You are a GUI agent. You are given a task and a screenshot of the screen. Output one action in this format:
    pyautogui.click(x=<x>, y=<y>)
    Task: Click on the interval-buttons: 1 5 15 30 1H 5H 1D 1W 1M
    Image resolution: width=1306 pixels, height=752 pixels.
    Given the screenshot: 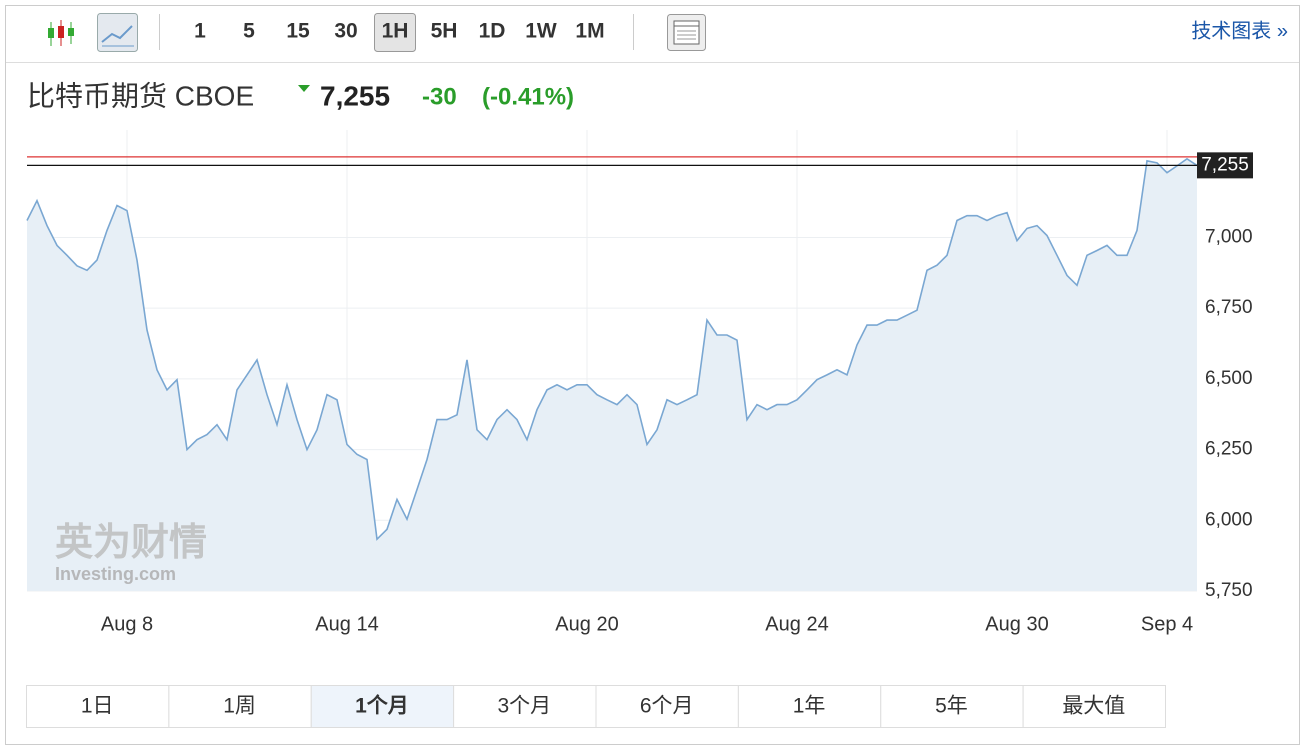 What is the action you would take?
    pyautogui.click(x=399, y=32)
    